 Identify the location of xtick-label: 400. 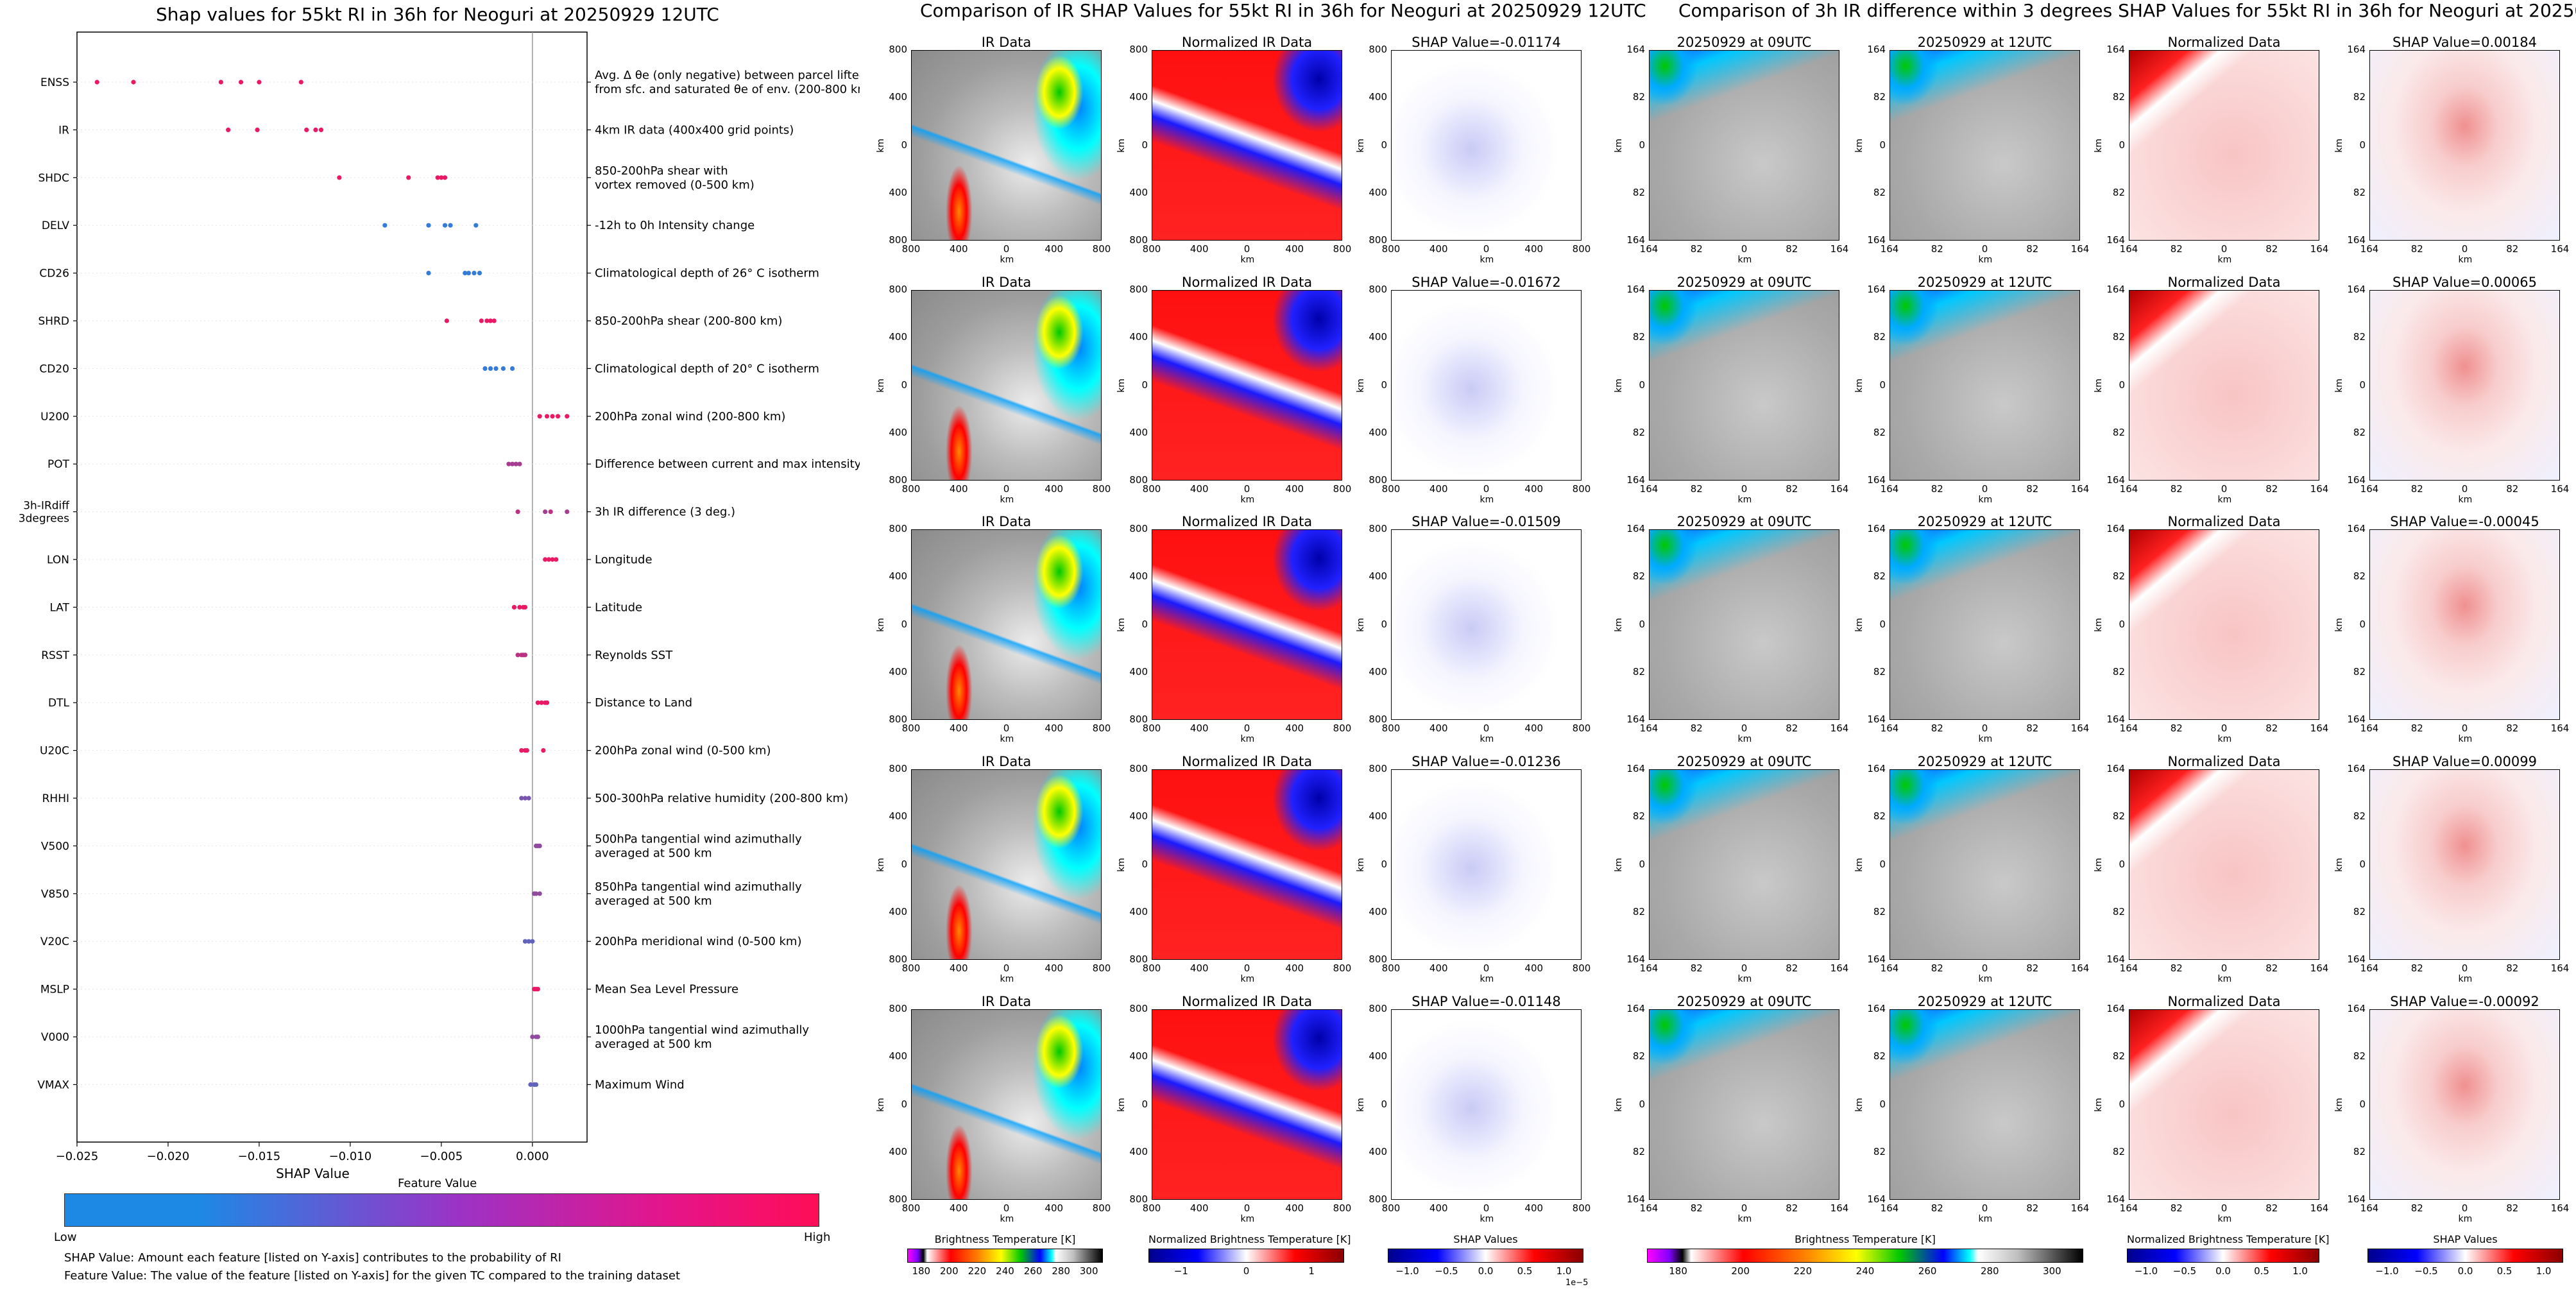
(1534, 728).